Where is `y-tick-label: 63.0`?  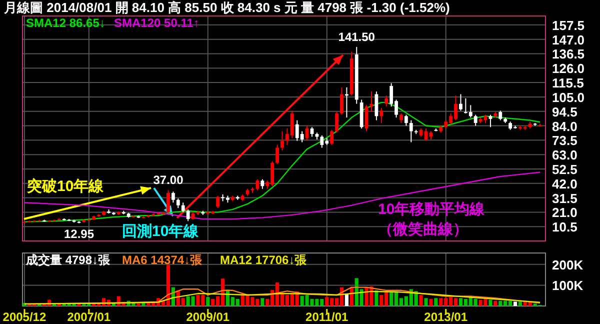 y-tick-label: 63.0 is located at coordinates (565, 155).